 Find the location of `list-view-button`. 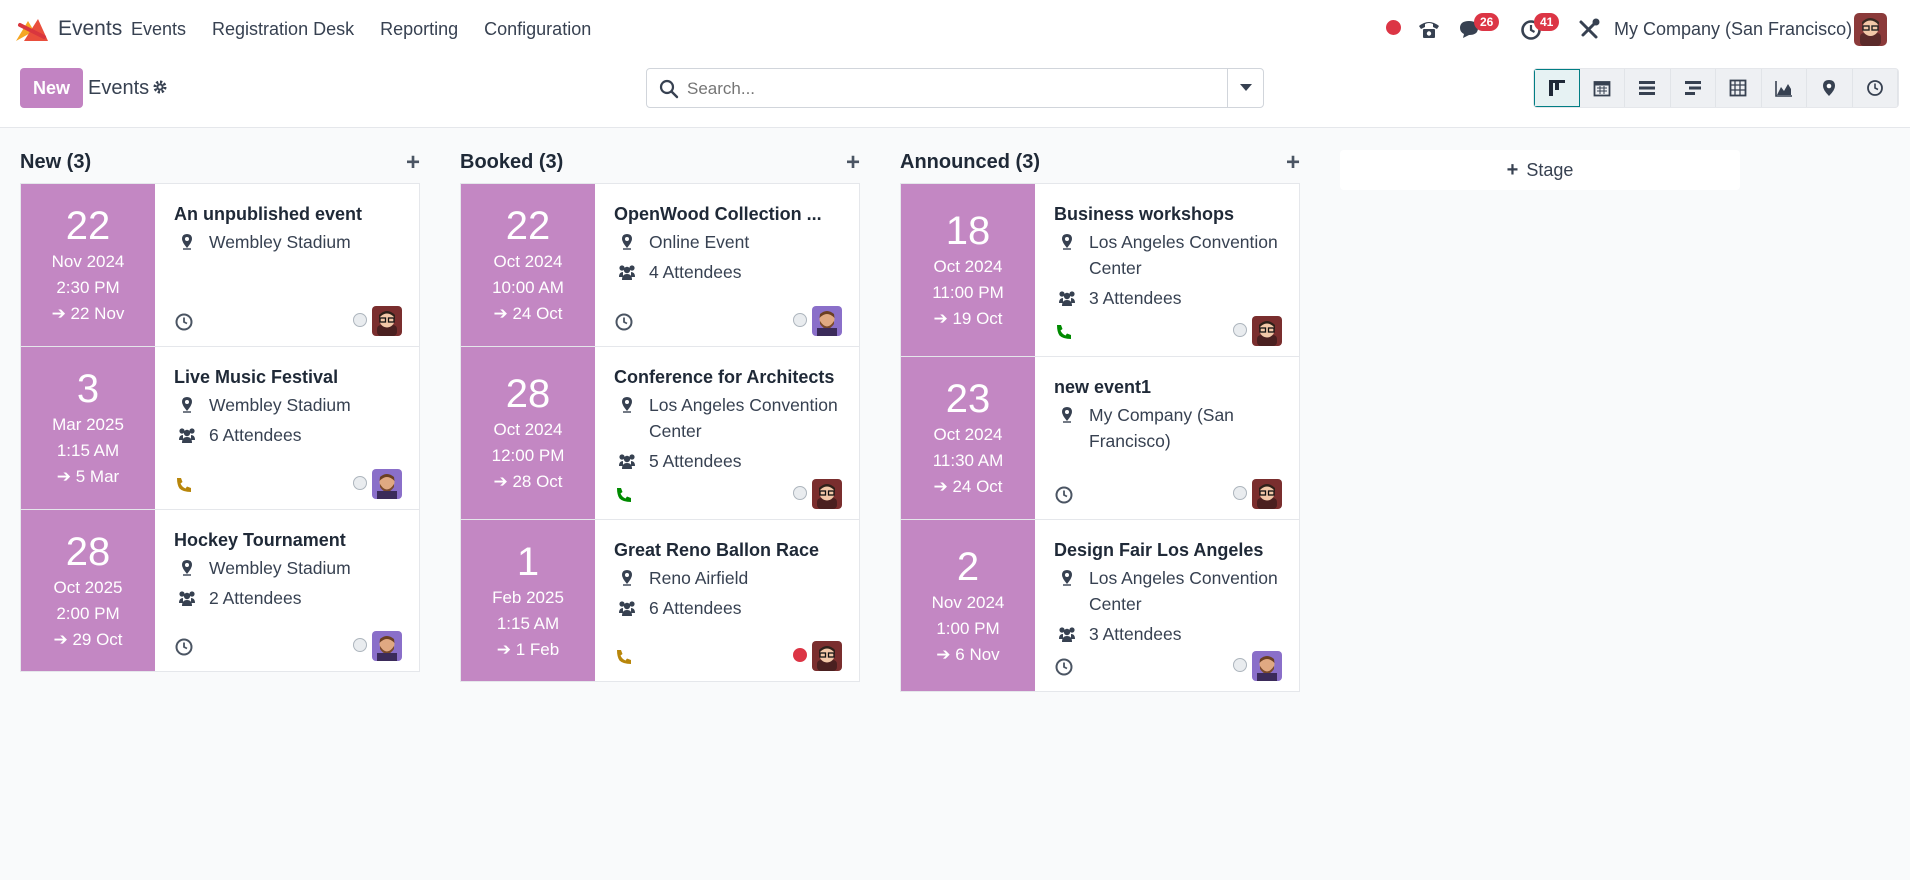

list-view-button is located at coordinates (1648, 88).